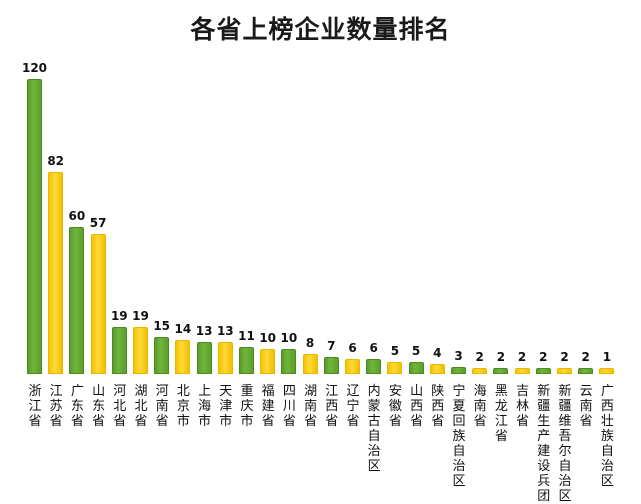 The width and height of the screenshot is (641, 504). Describe the element at coordinates (565, 444) in the screenshot. I see `category-label: 新疆维吾尔自治区` at that location.